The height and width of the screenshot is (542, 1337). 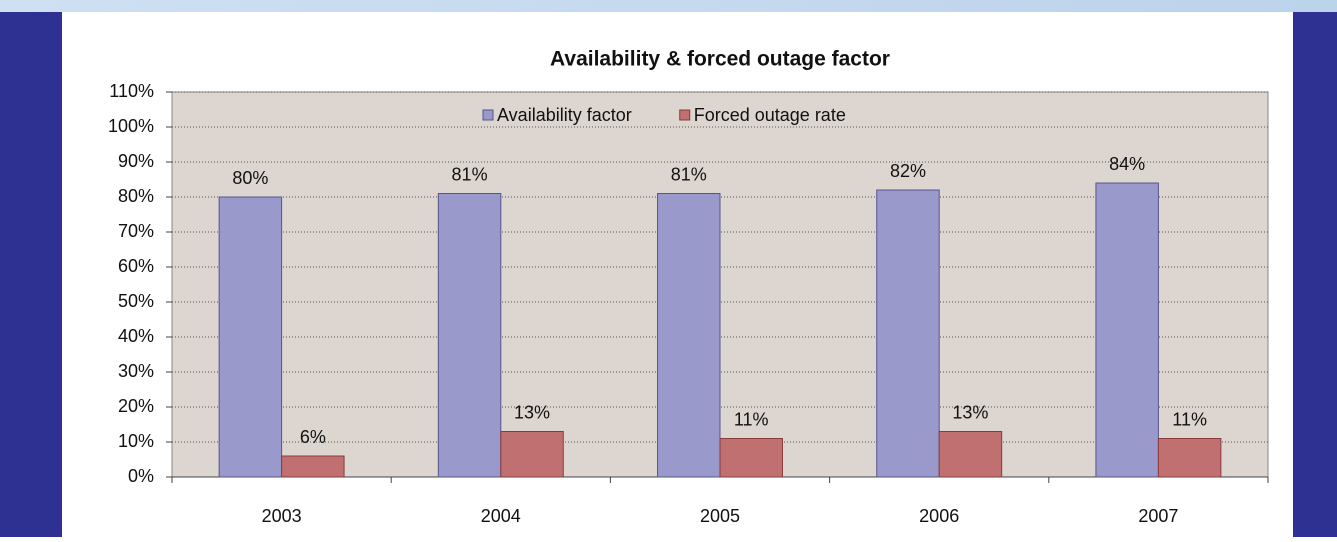 I want to click on value-label: 6%, so click(x=313, y=437).